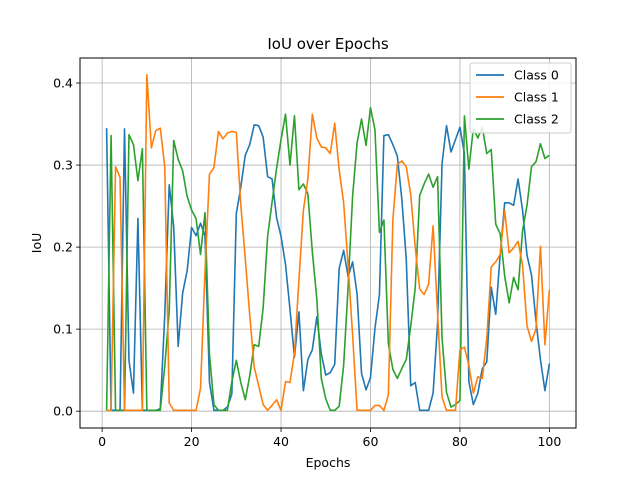 Image resolution: width=640 pixels, height=480 pixels. Describe the element at coordinates (63, 247) in the screenshot. I see `y-tick-label: 0.2` at that location.